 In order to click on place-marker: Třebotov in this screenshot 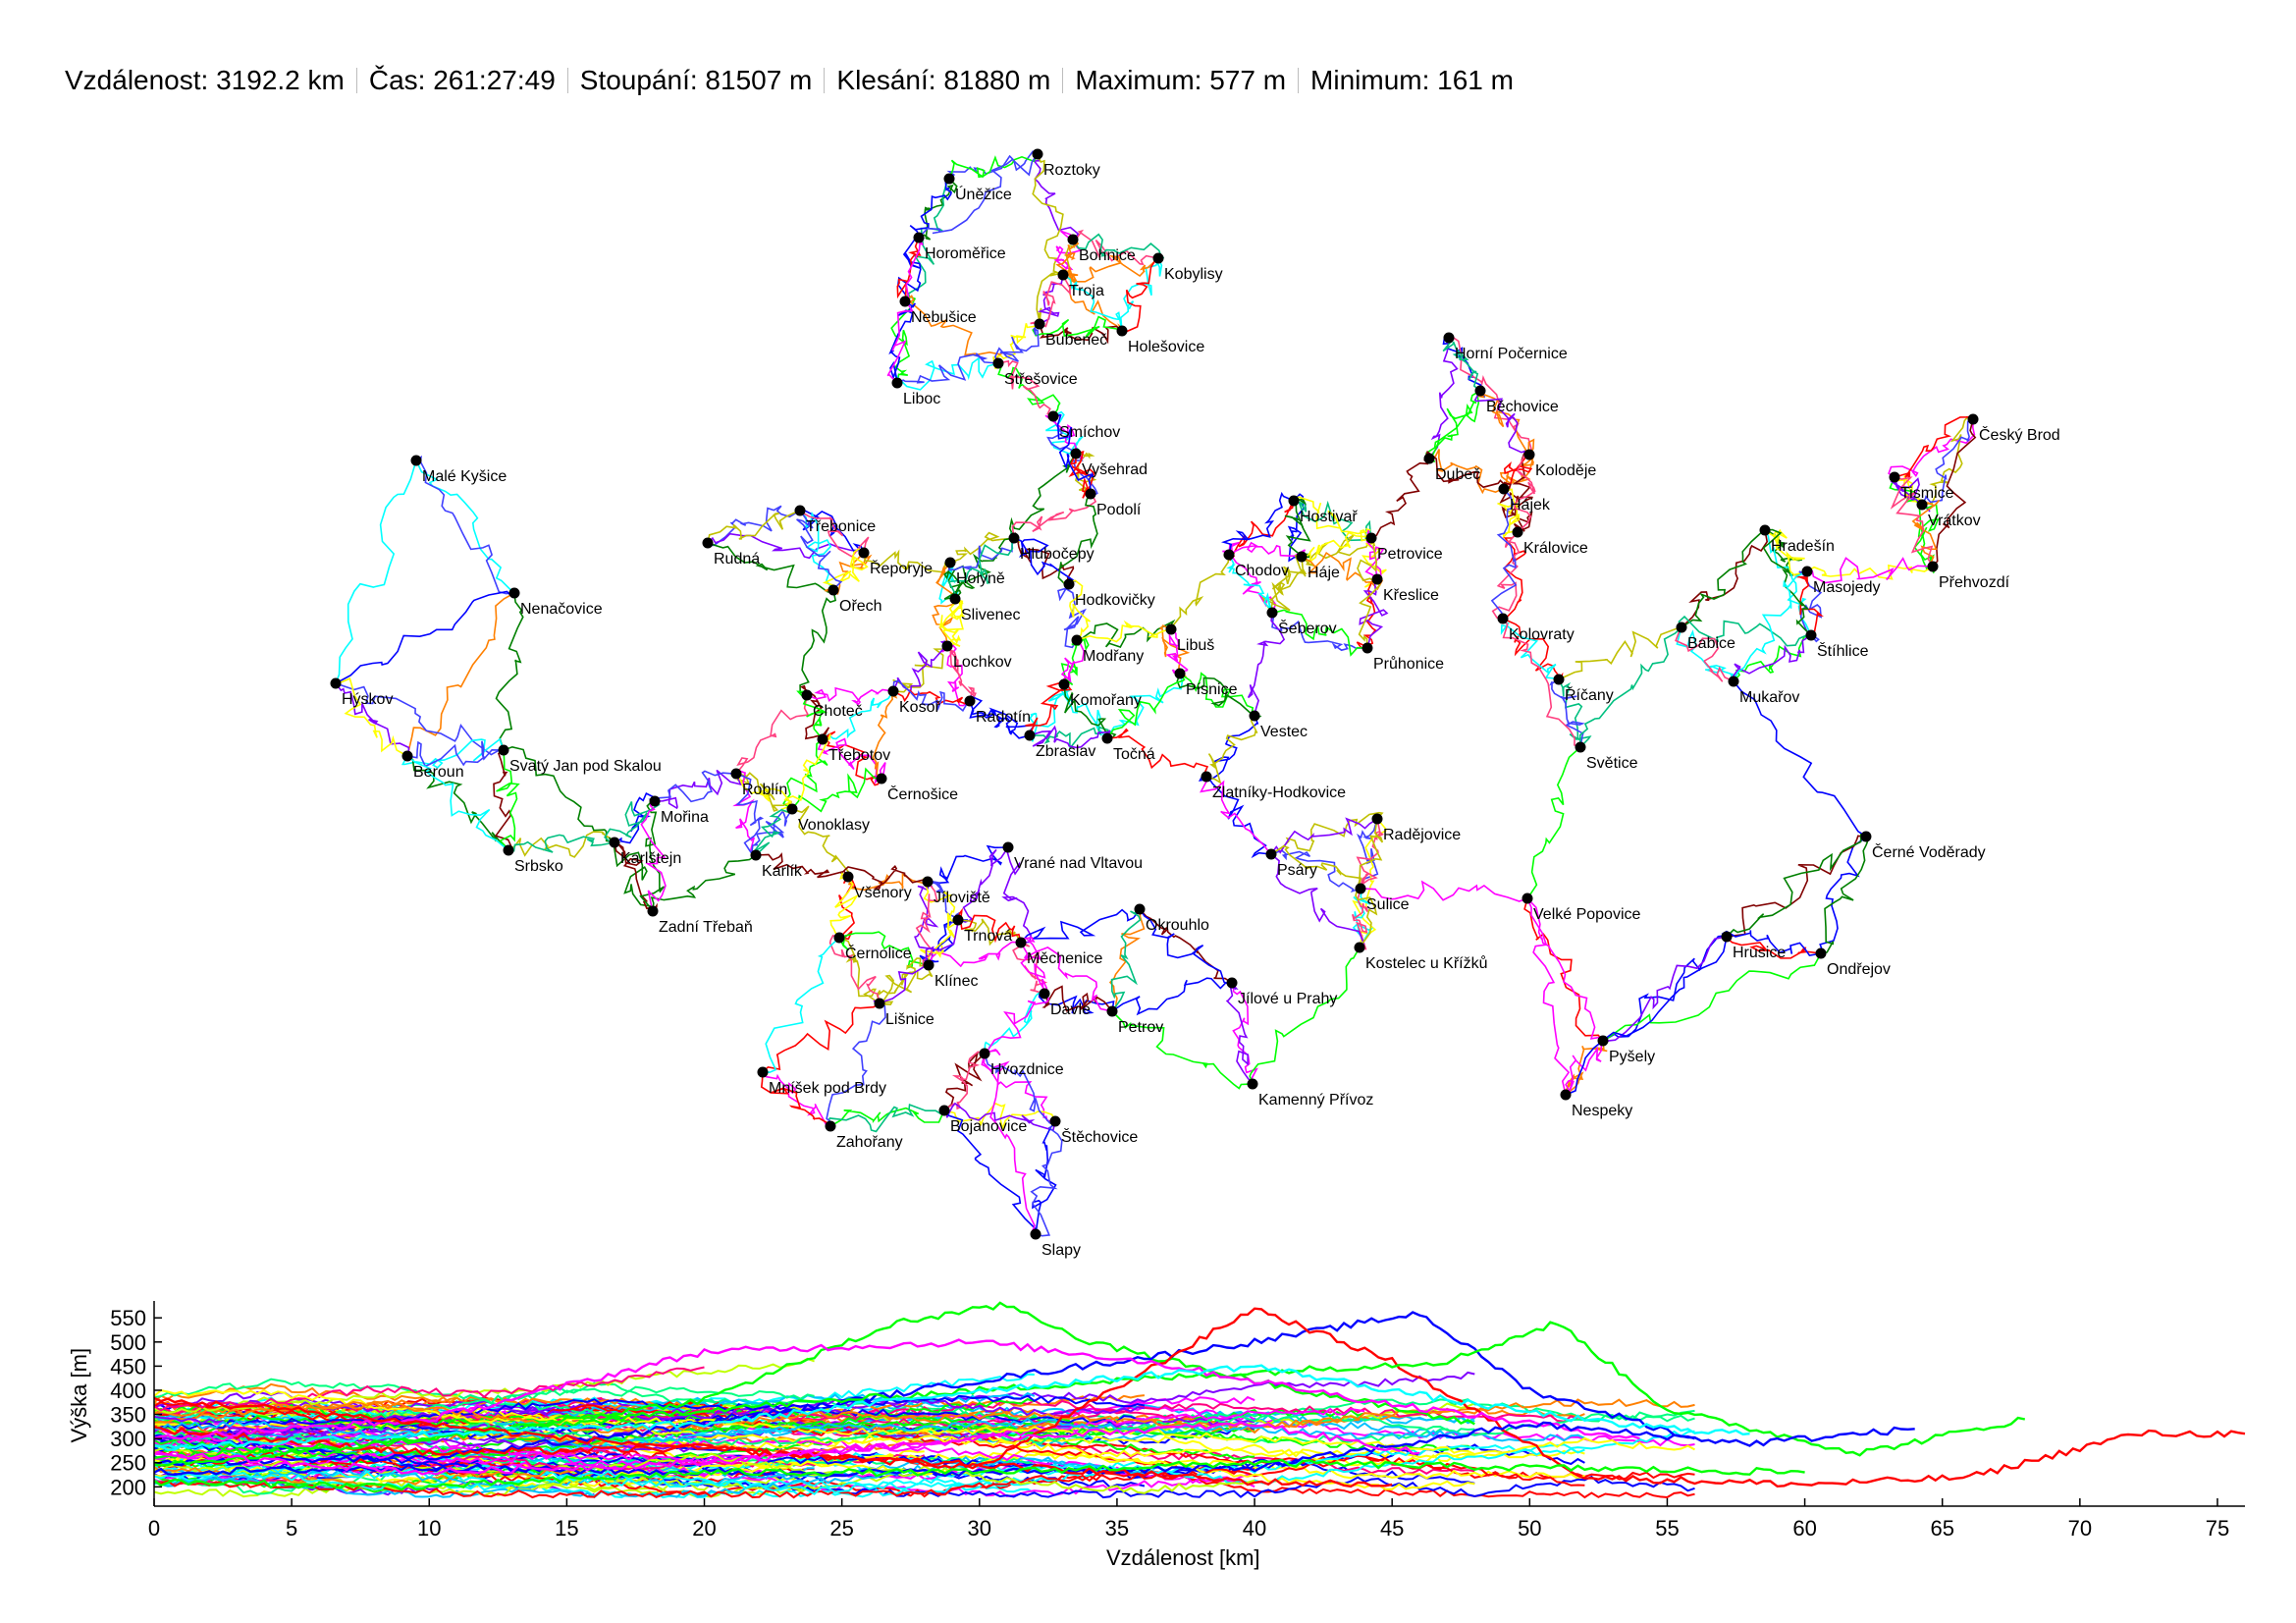, I will do `click(854, 748)`.